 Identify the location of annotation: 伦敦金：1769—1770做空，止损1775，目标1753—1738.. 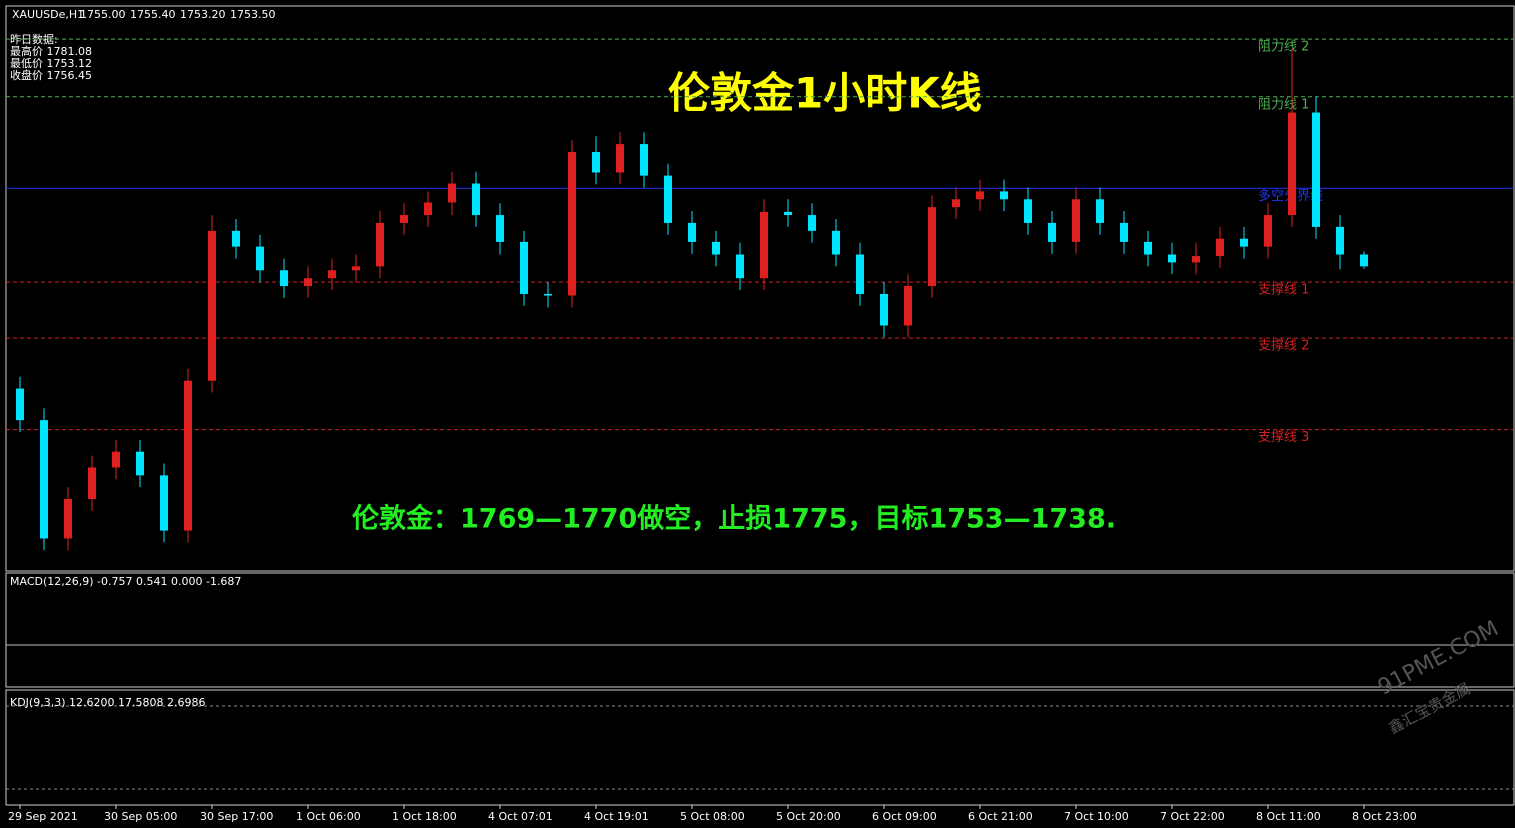
(734, 519).